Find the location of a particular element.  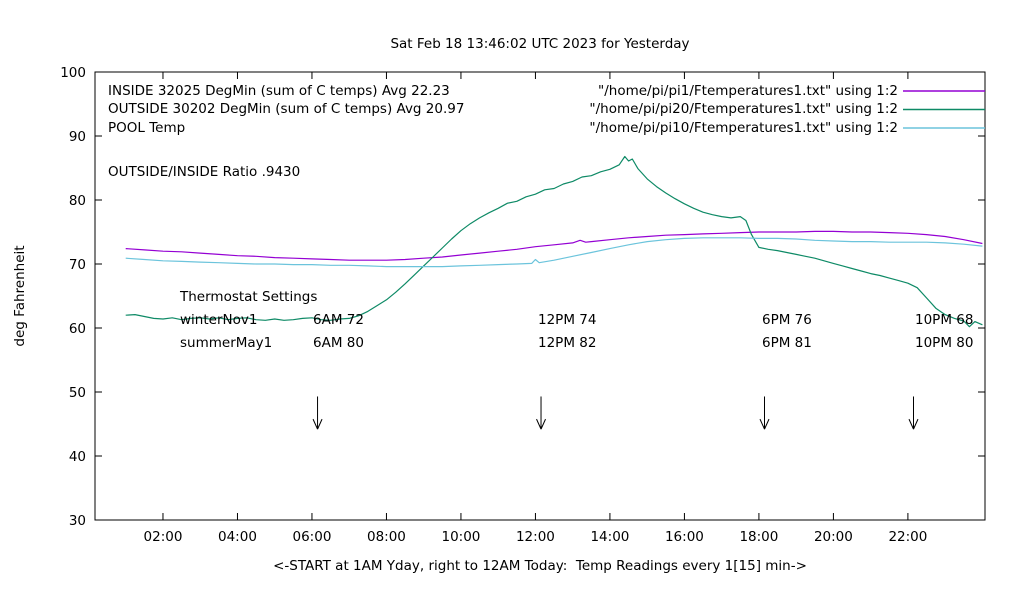

ratio-text: OUTSIDE/INSIDE Ratio .9430 is located at coordinates (204, 172).